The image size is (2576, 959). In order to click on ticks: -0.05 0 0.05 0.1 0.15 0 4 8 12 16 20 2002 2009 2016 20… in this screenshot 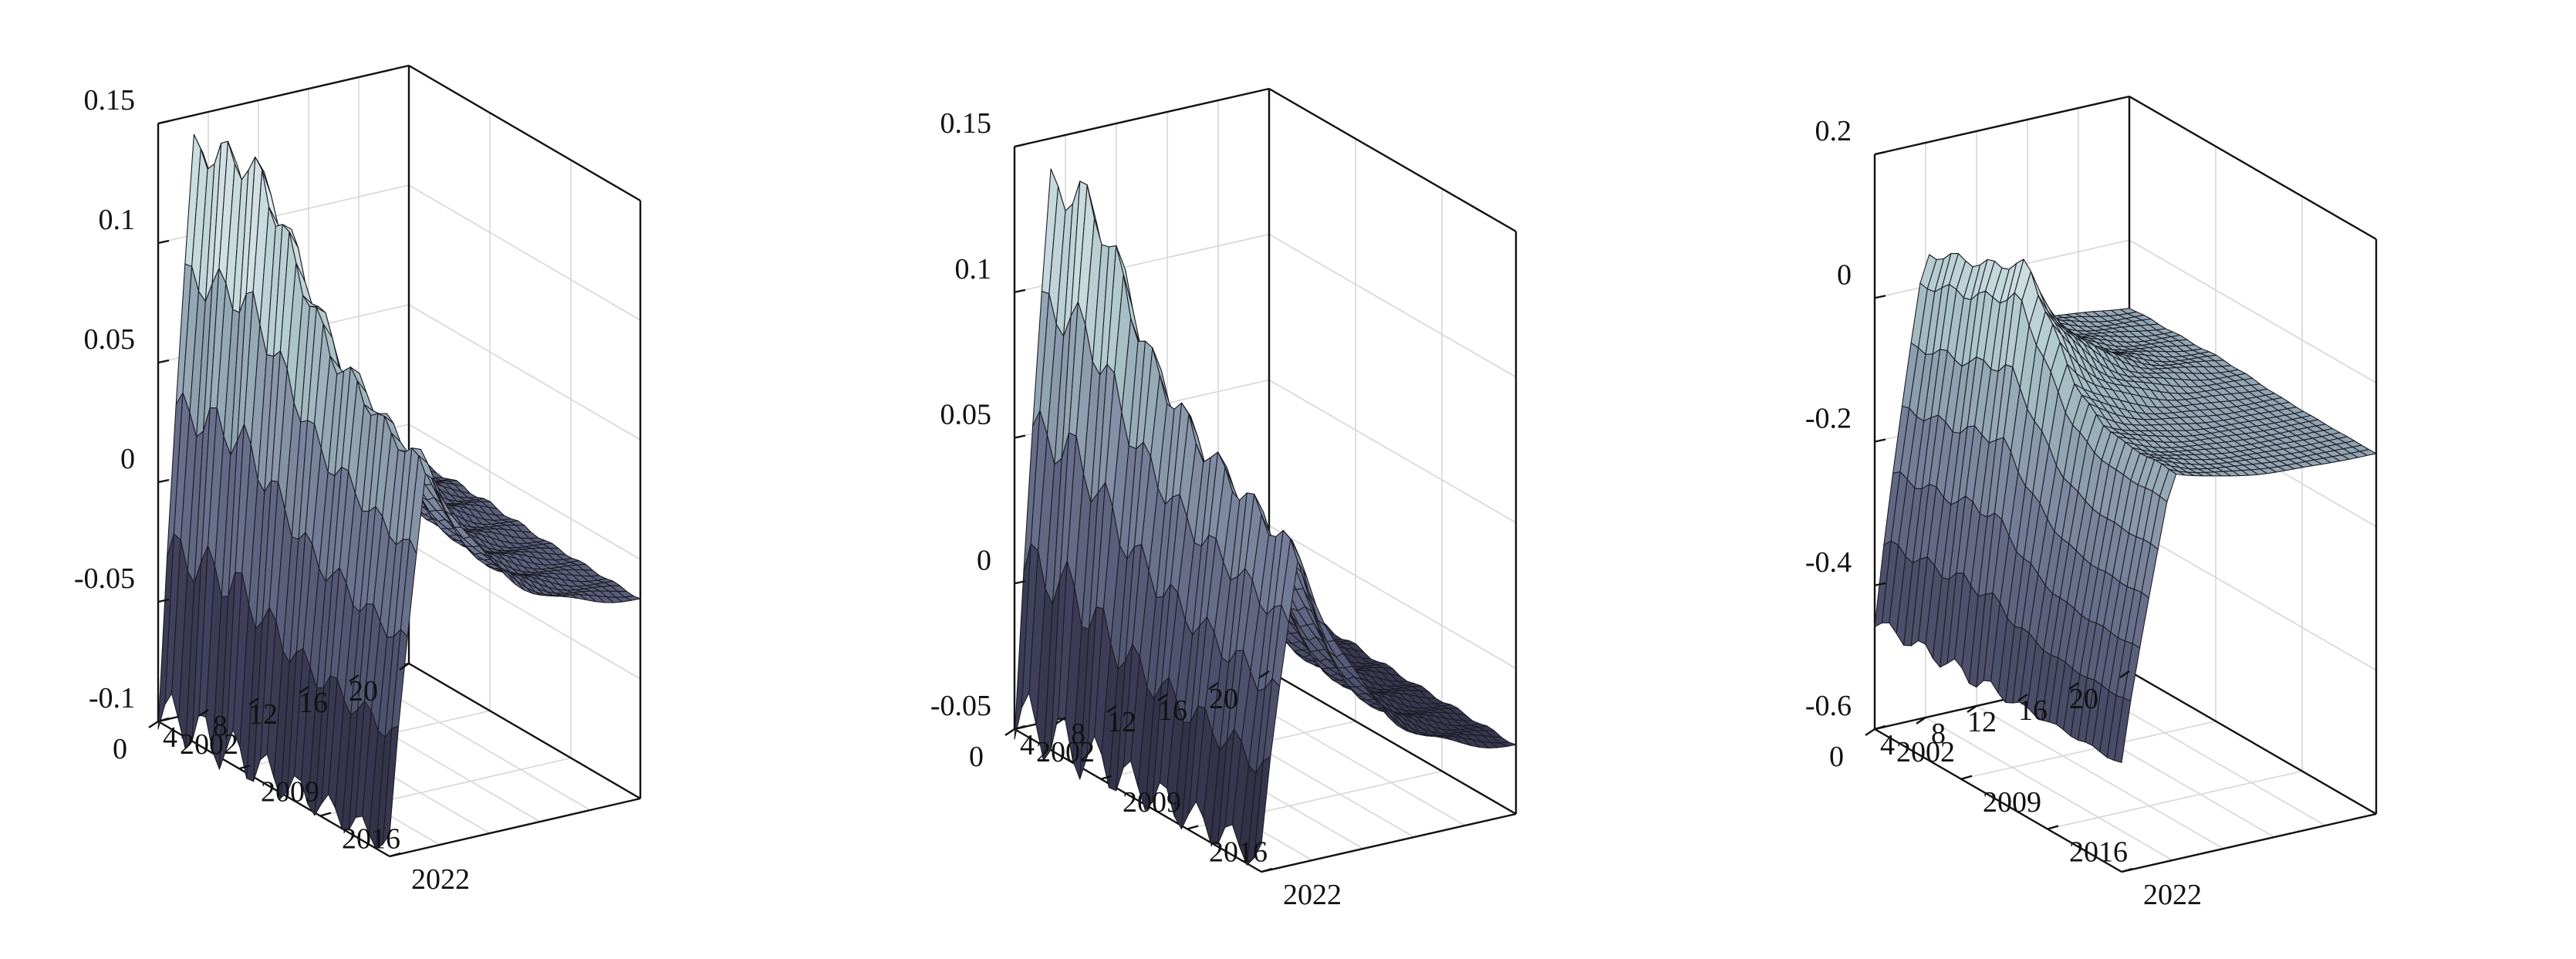, I will do `click(1136, 509)`.